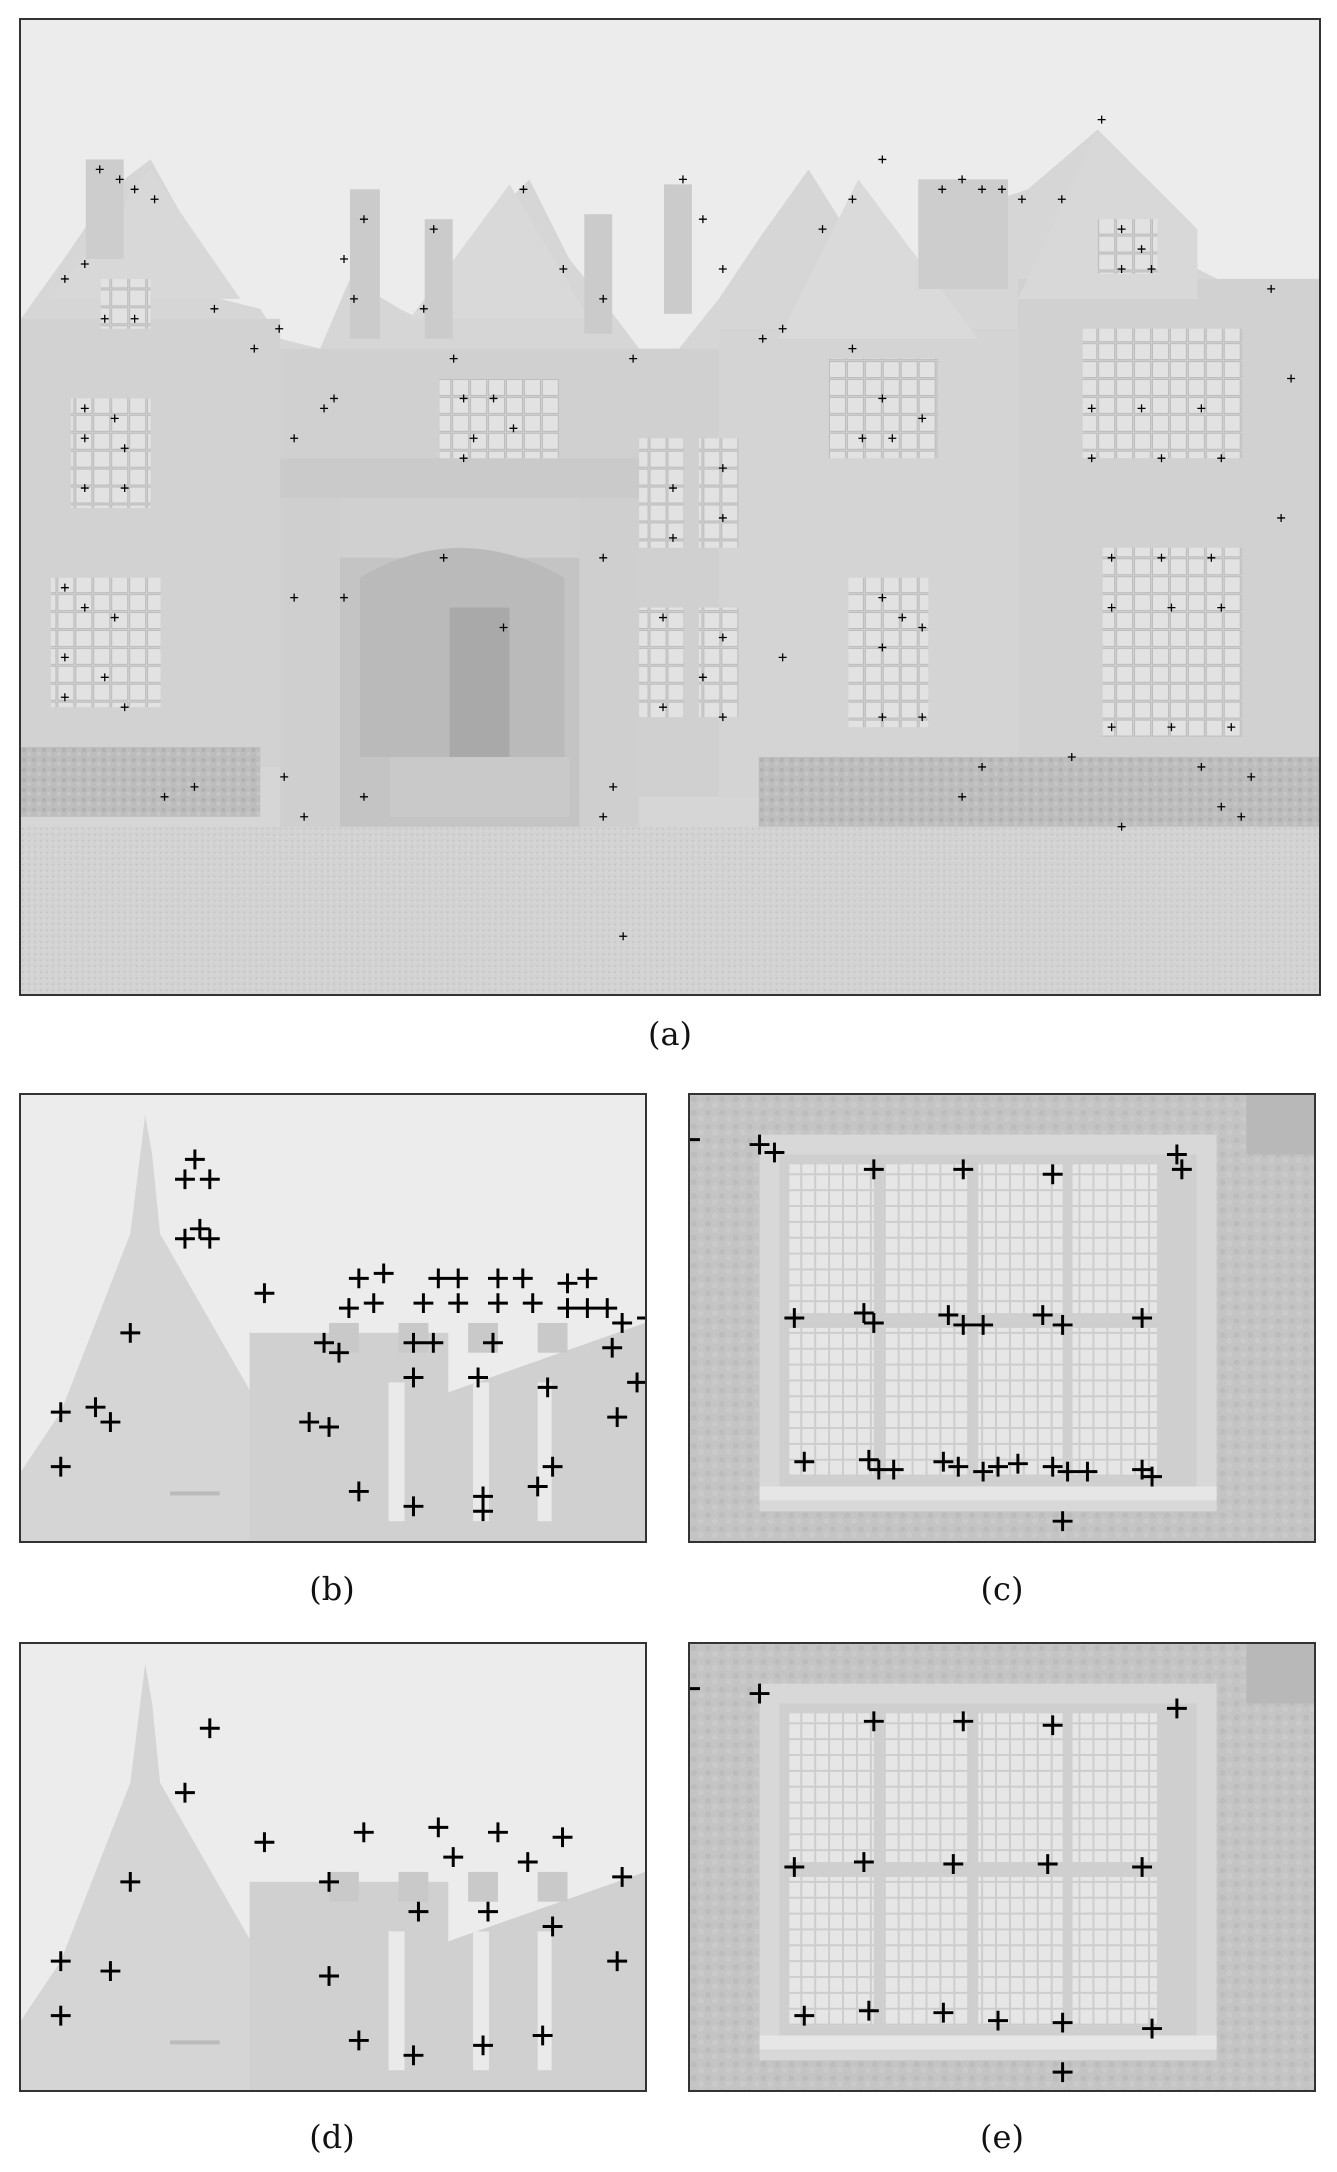  I want to click on panel-b-image, so click(333, 1318).